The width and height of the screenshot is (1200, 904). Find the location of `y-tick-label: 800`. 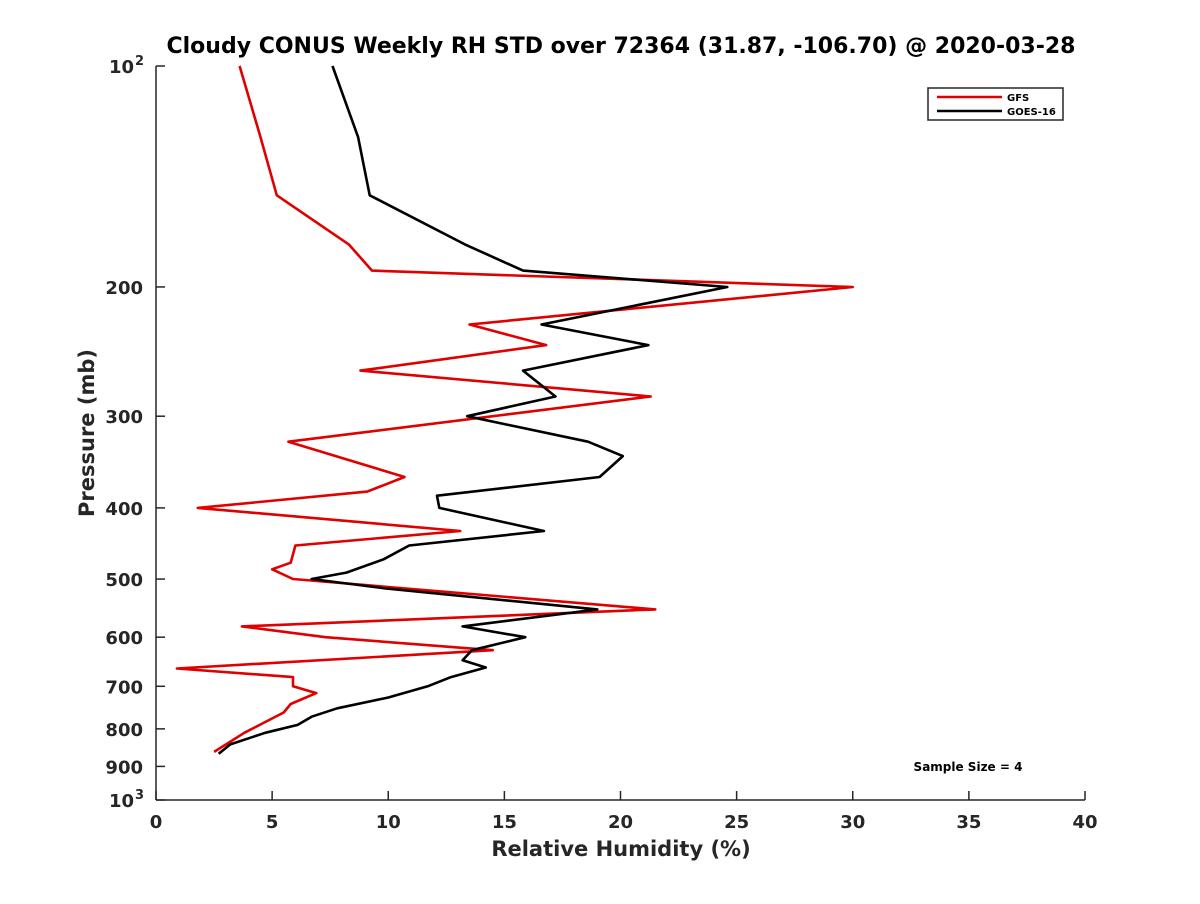

y-tick-label: 800 is located at coordinates (124, 730).